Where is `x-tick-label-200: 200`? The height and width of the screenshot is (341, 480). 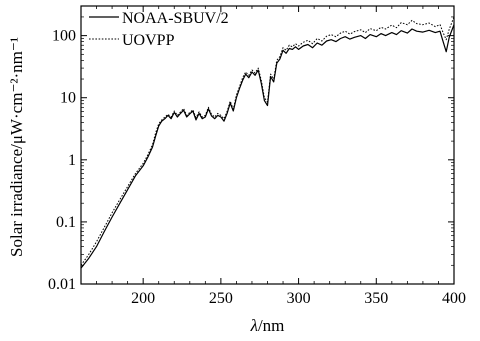 x-tick-label-200: 200 is located at coordinates (143, 298).